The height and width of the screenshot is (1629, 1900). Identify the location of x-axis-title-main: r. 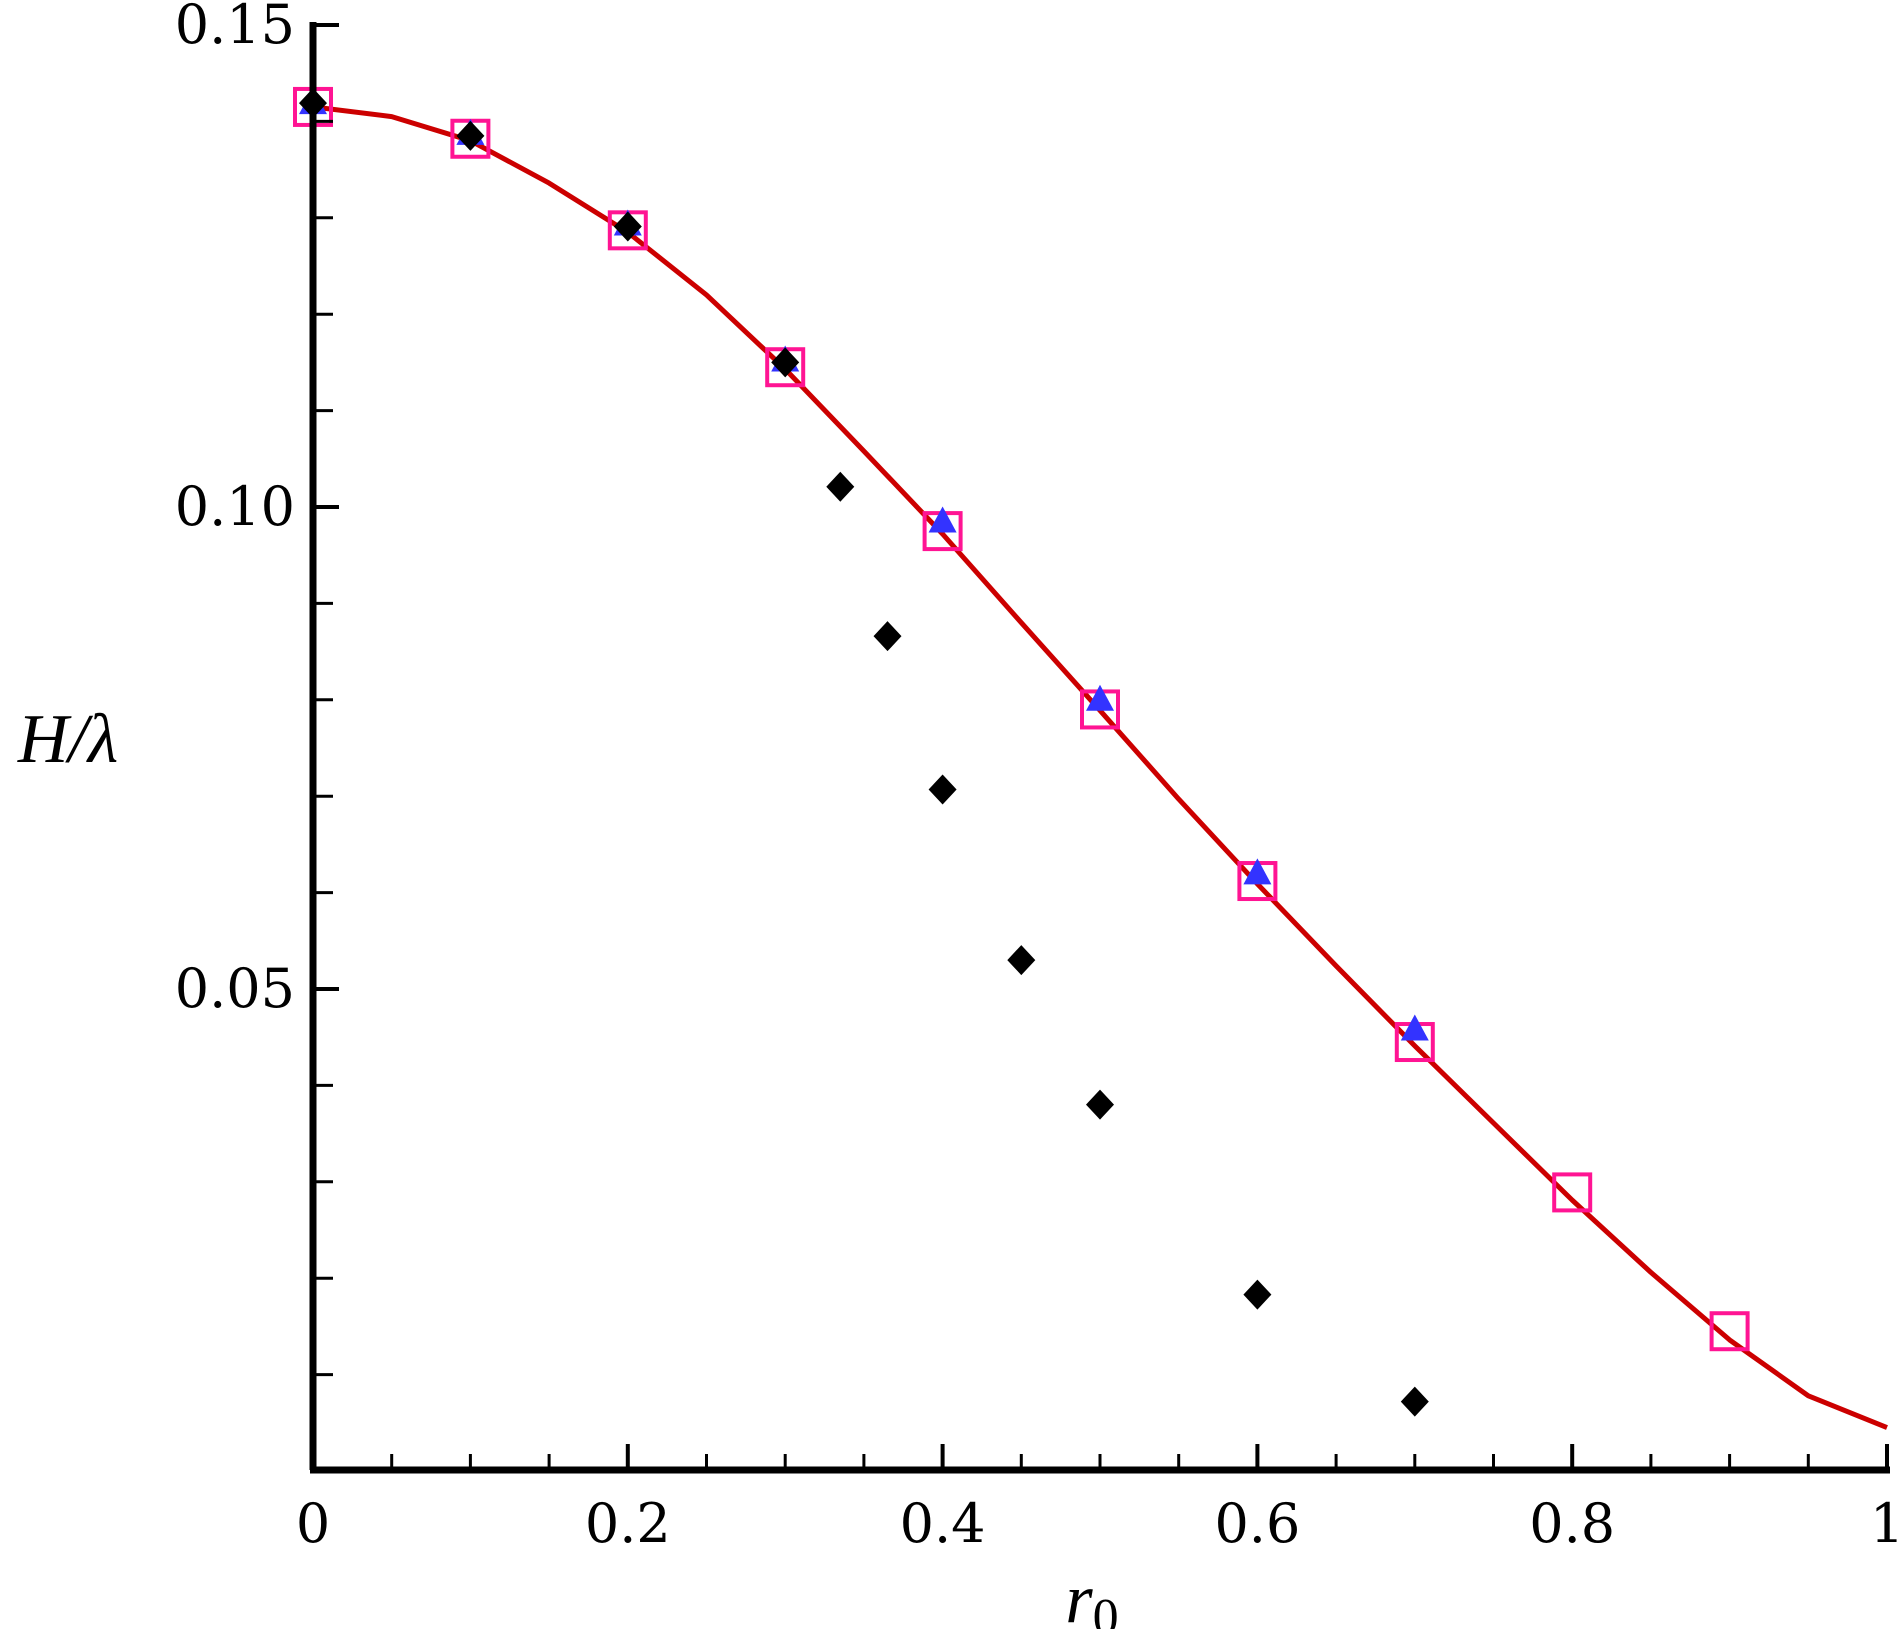
(1079, 1595).